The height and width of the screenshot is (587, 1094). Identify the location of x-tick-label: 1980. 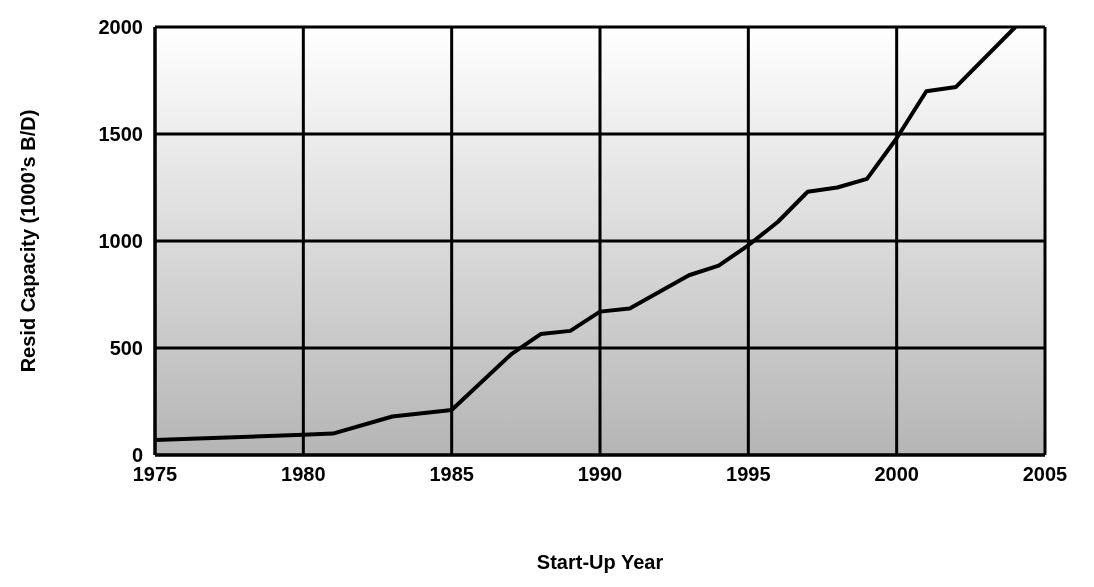
(303, 474).